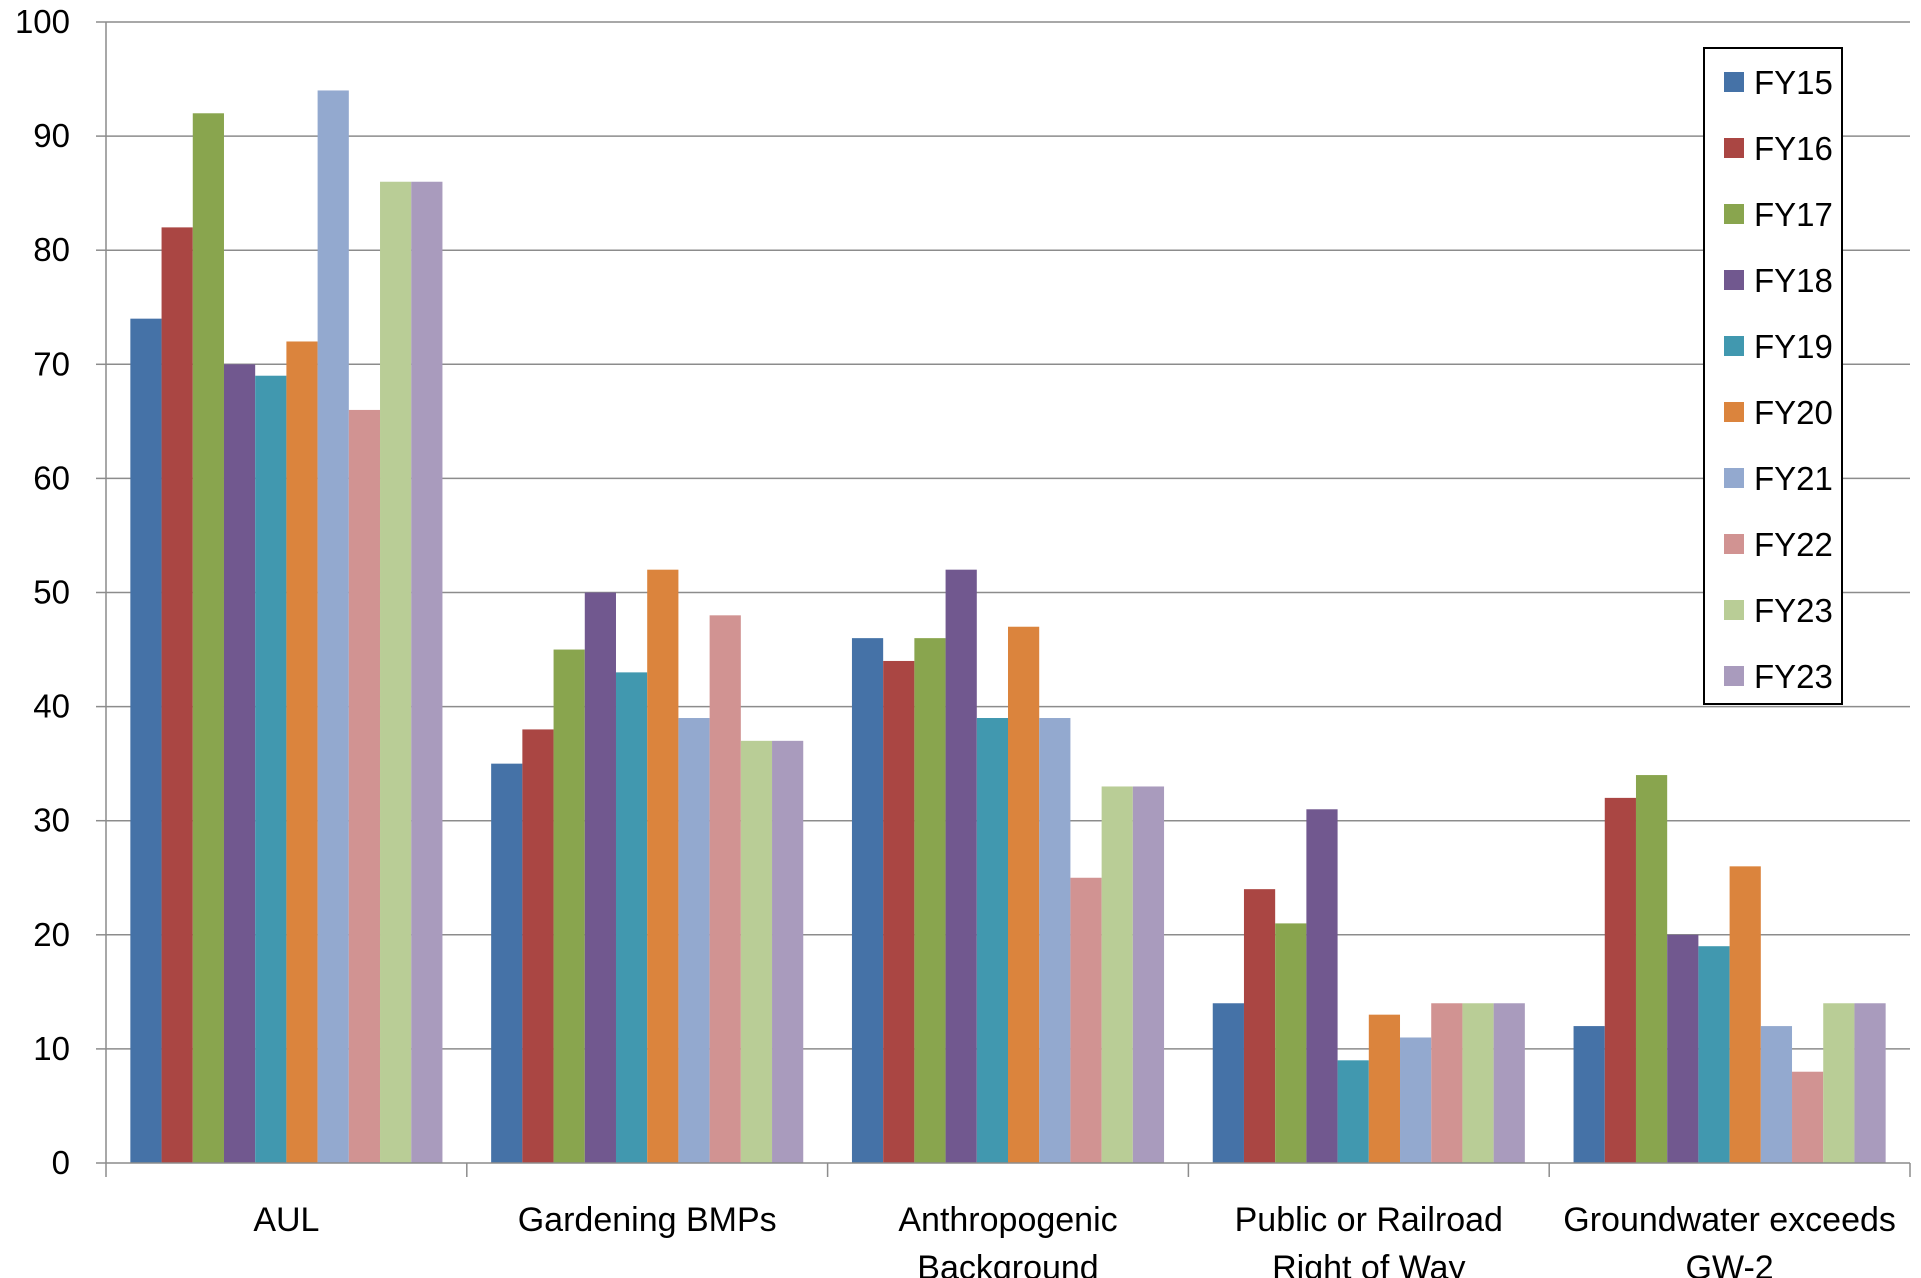  What do you see at coordinates (1793, 478) in the screenshot?
I see `legend-label: FY21` at bounding box center [1793, 478].